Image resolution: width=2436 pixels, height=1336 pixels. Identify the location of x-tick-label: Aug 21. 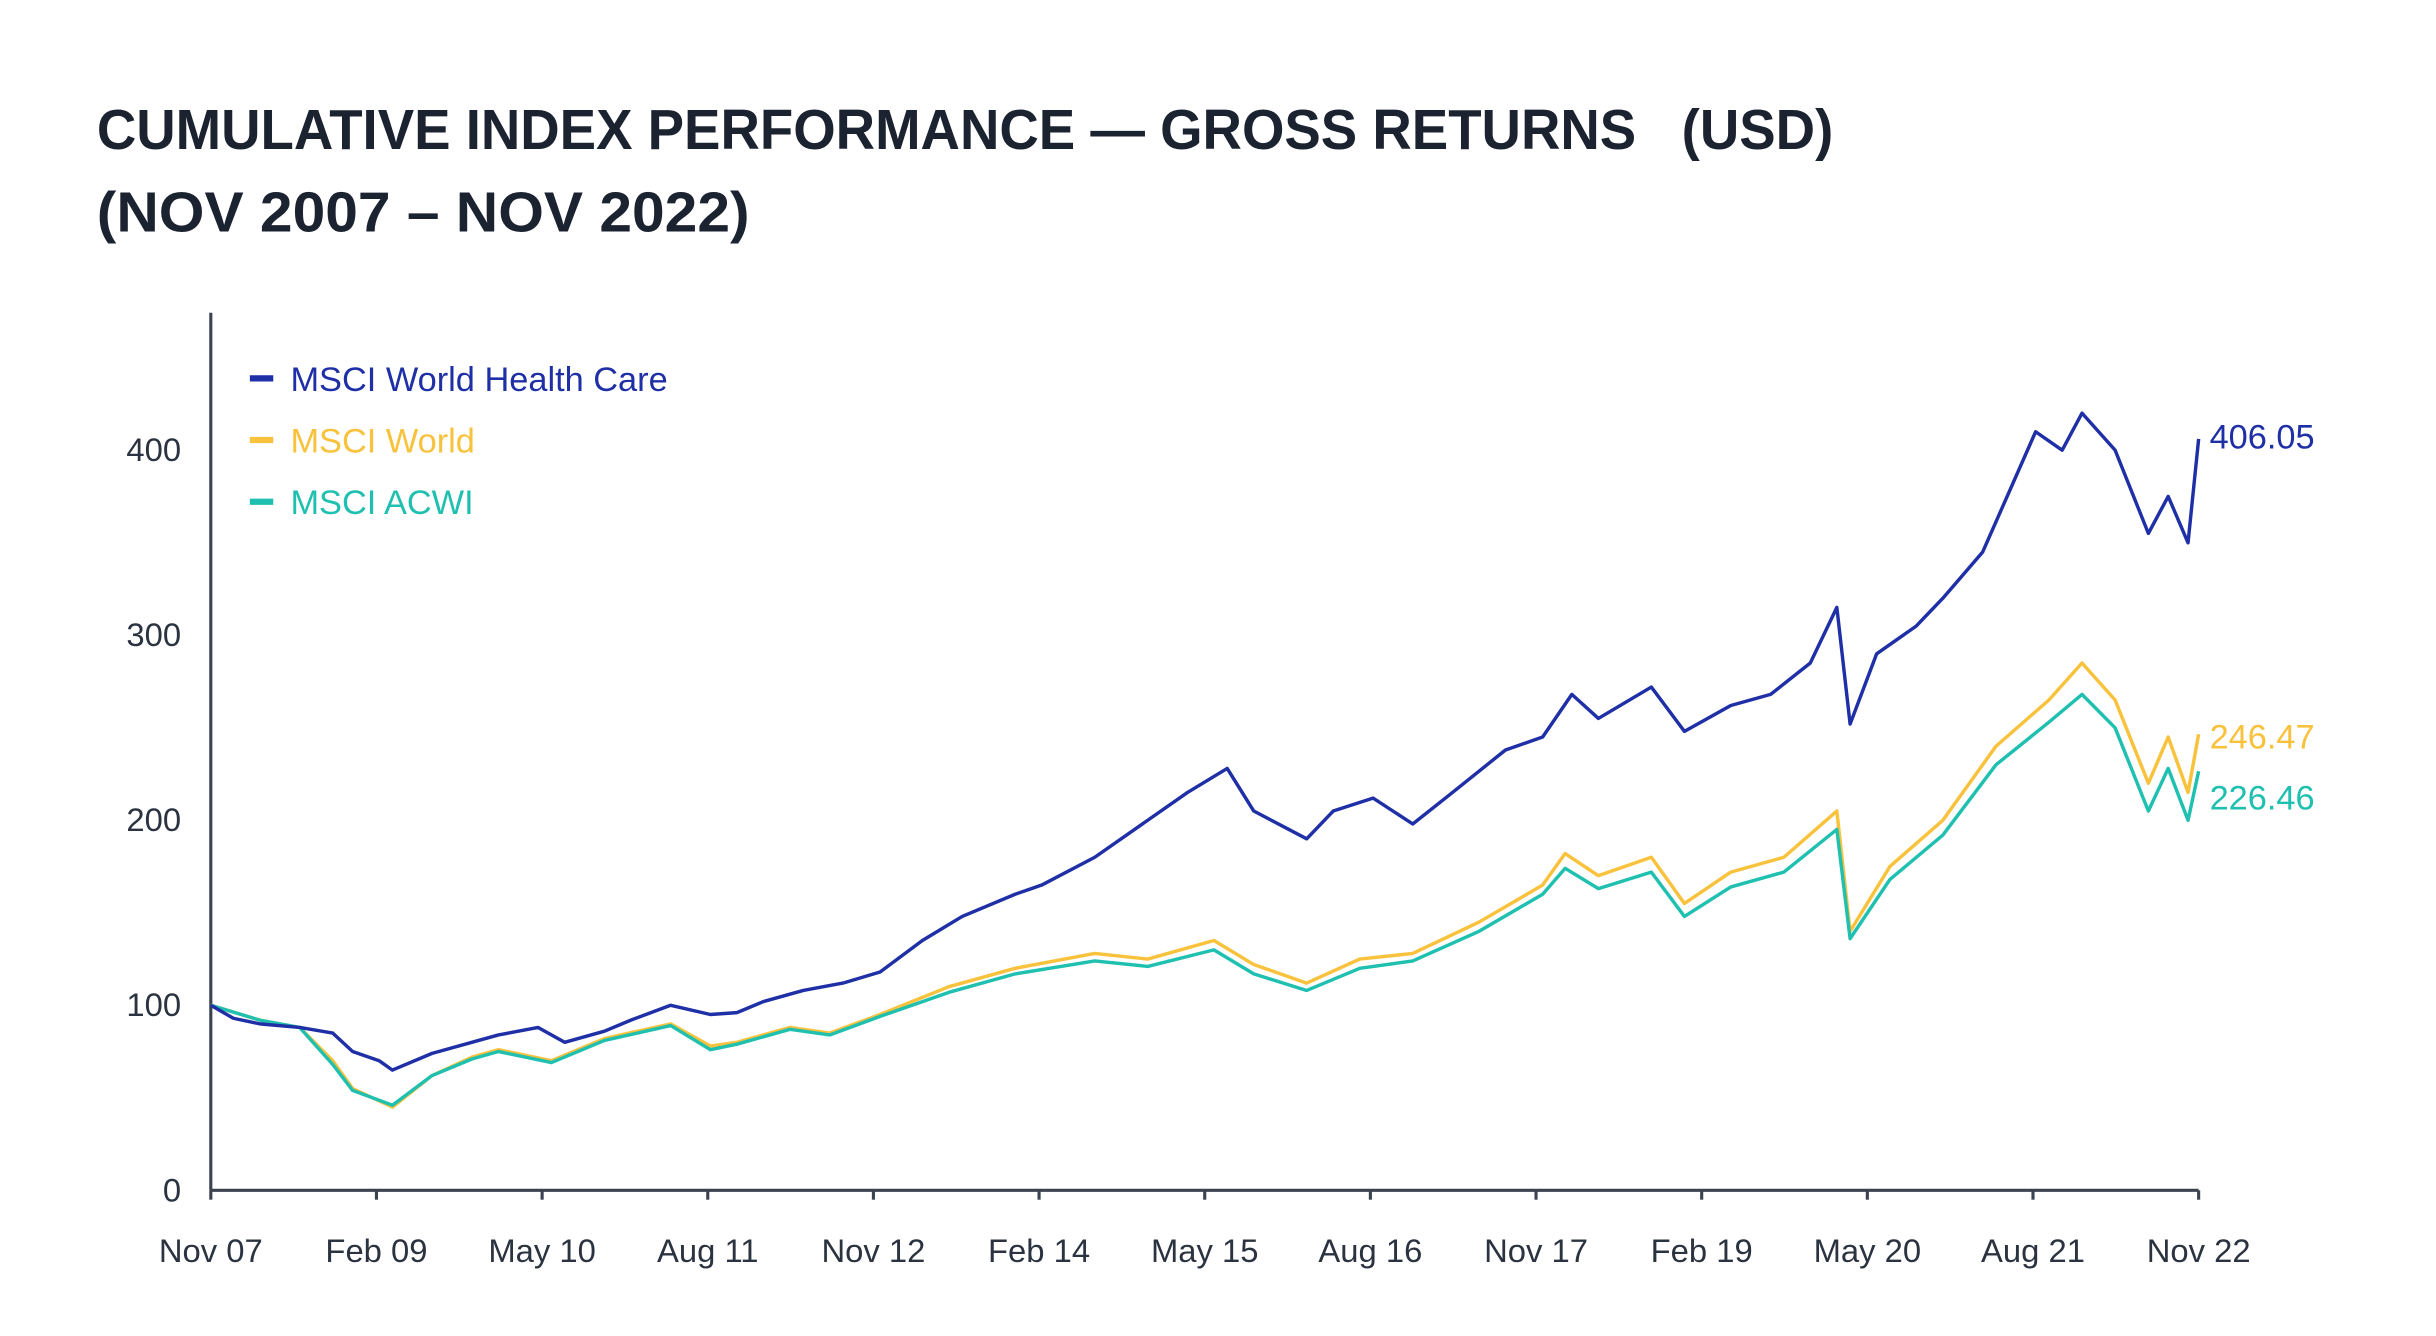
(2033, 1250).